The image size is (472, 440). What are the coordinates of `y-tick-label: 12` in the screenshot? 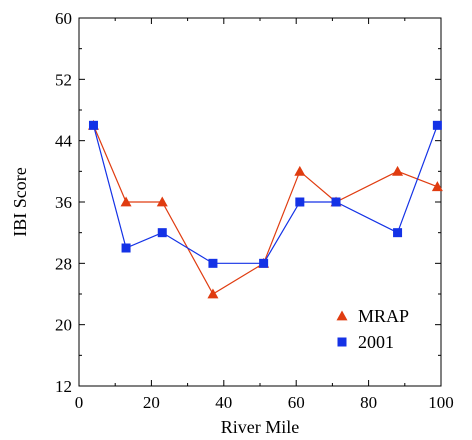 It's located at (63, 386).